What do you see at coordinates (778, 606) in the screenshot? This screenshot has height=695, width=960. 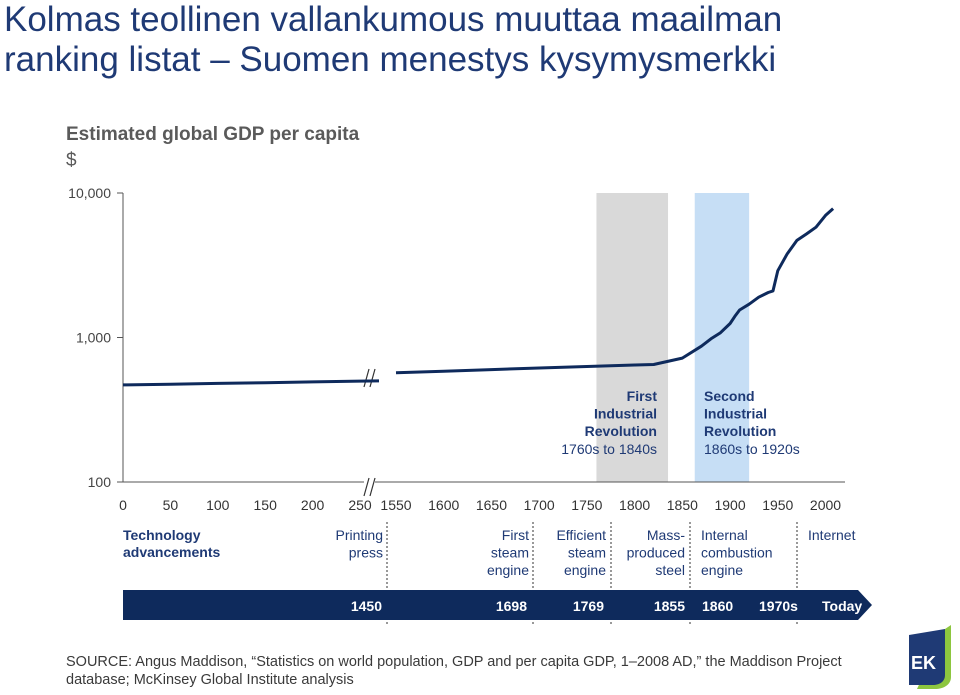 I see `timeline-label: 1970s` at bounding box center [778, 606].